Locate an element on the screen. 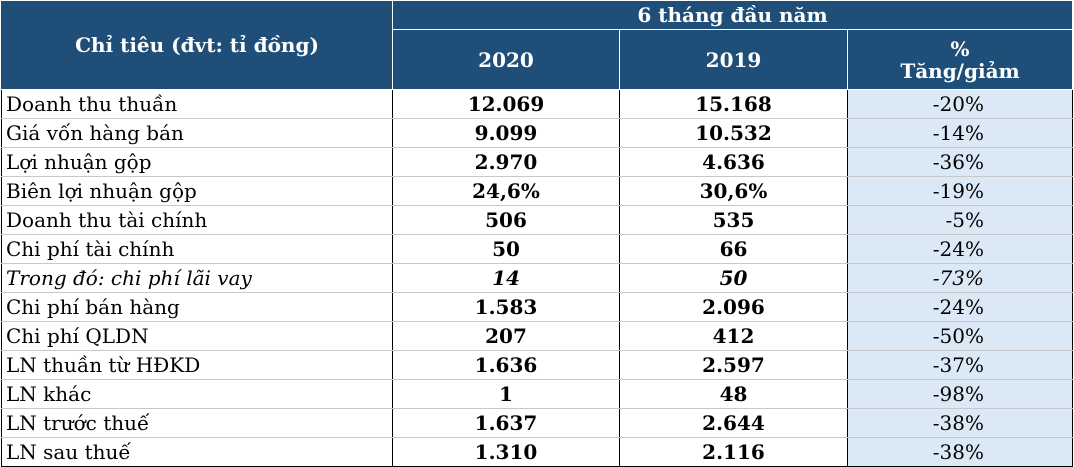  value-2020: 14 is located at coordinates (506, 278).